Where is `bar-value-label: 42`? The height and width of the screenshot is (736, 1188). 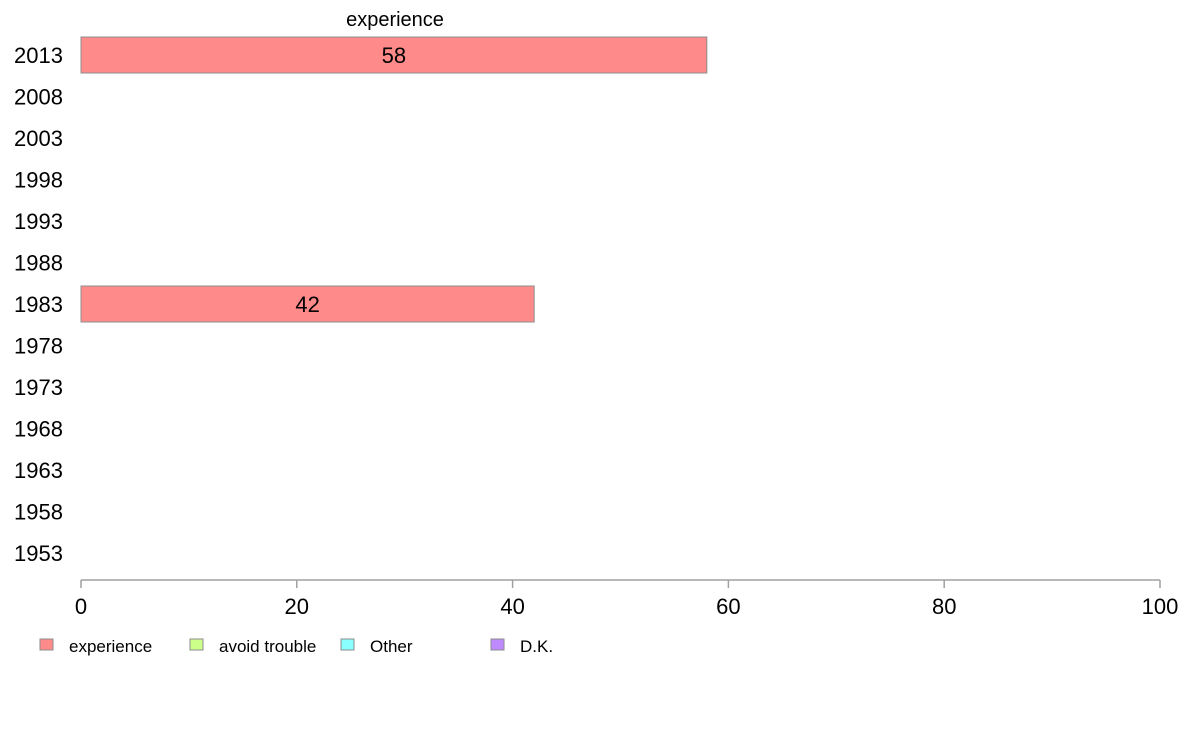 bar-value-label: 42 is located at coordinates (307, 304).